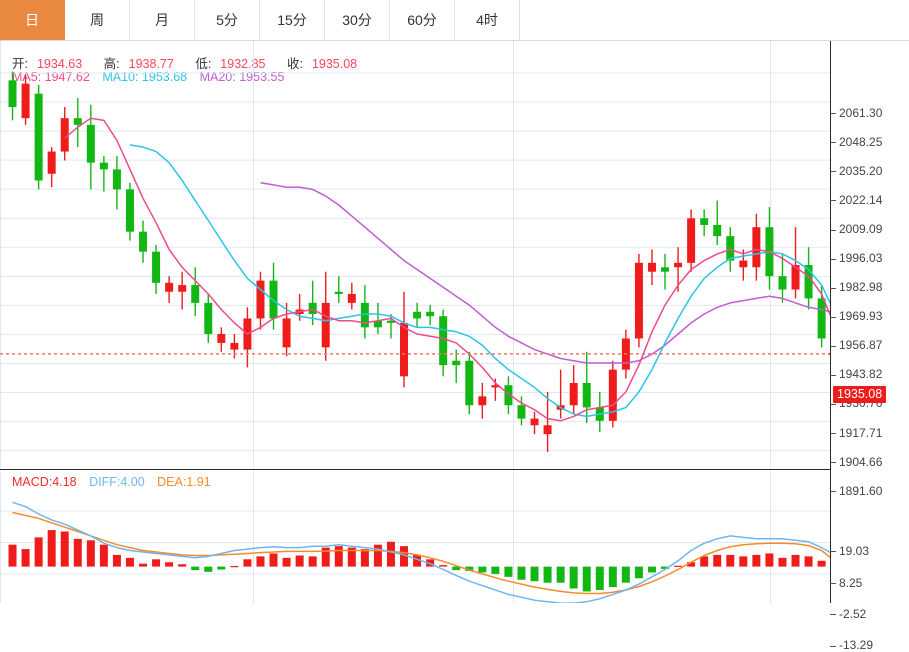 This screenshot has height=652, width=909. I want to click on tab-6: 60分, so click(422, 20).